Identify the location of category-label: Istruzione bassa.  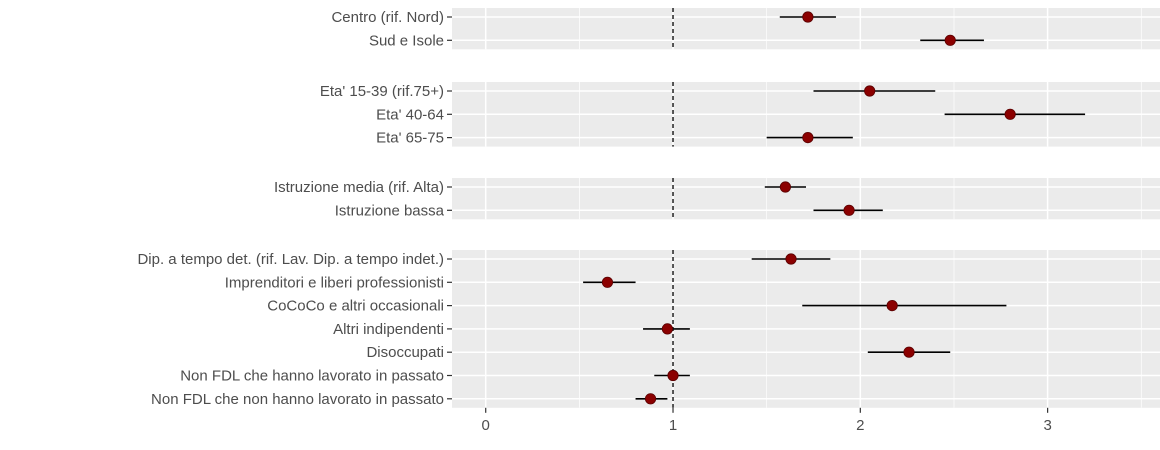
(390, 210).